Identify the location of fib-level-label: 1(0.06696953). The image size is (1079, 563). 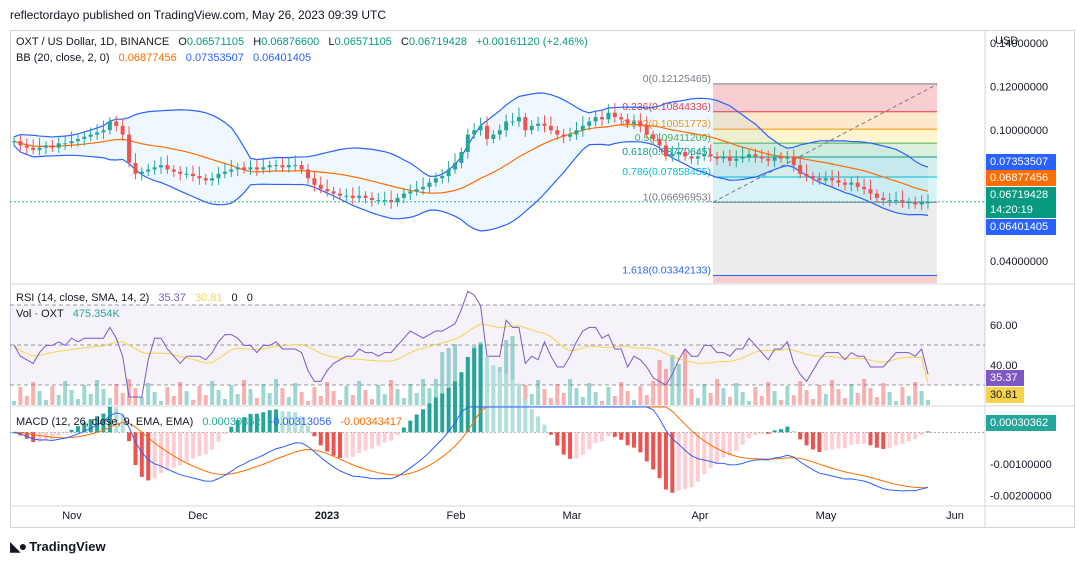
(677, 197).